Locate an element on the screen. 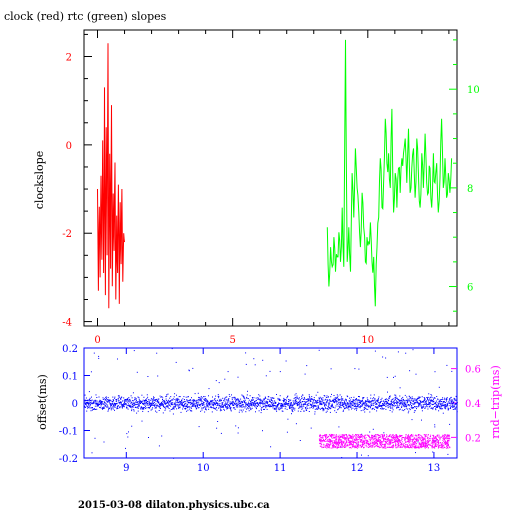 Image resolution: width=512 pixels, height=512 pixels. offset-tick-label: -0.1 is located at coordinates (68, 432).